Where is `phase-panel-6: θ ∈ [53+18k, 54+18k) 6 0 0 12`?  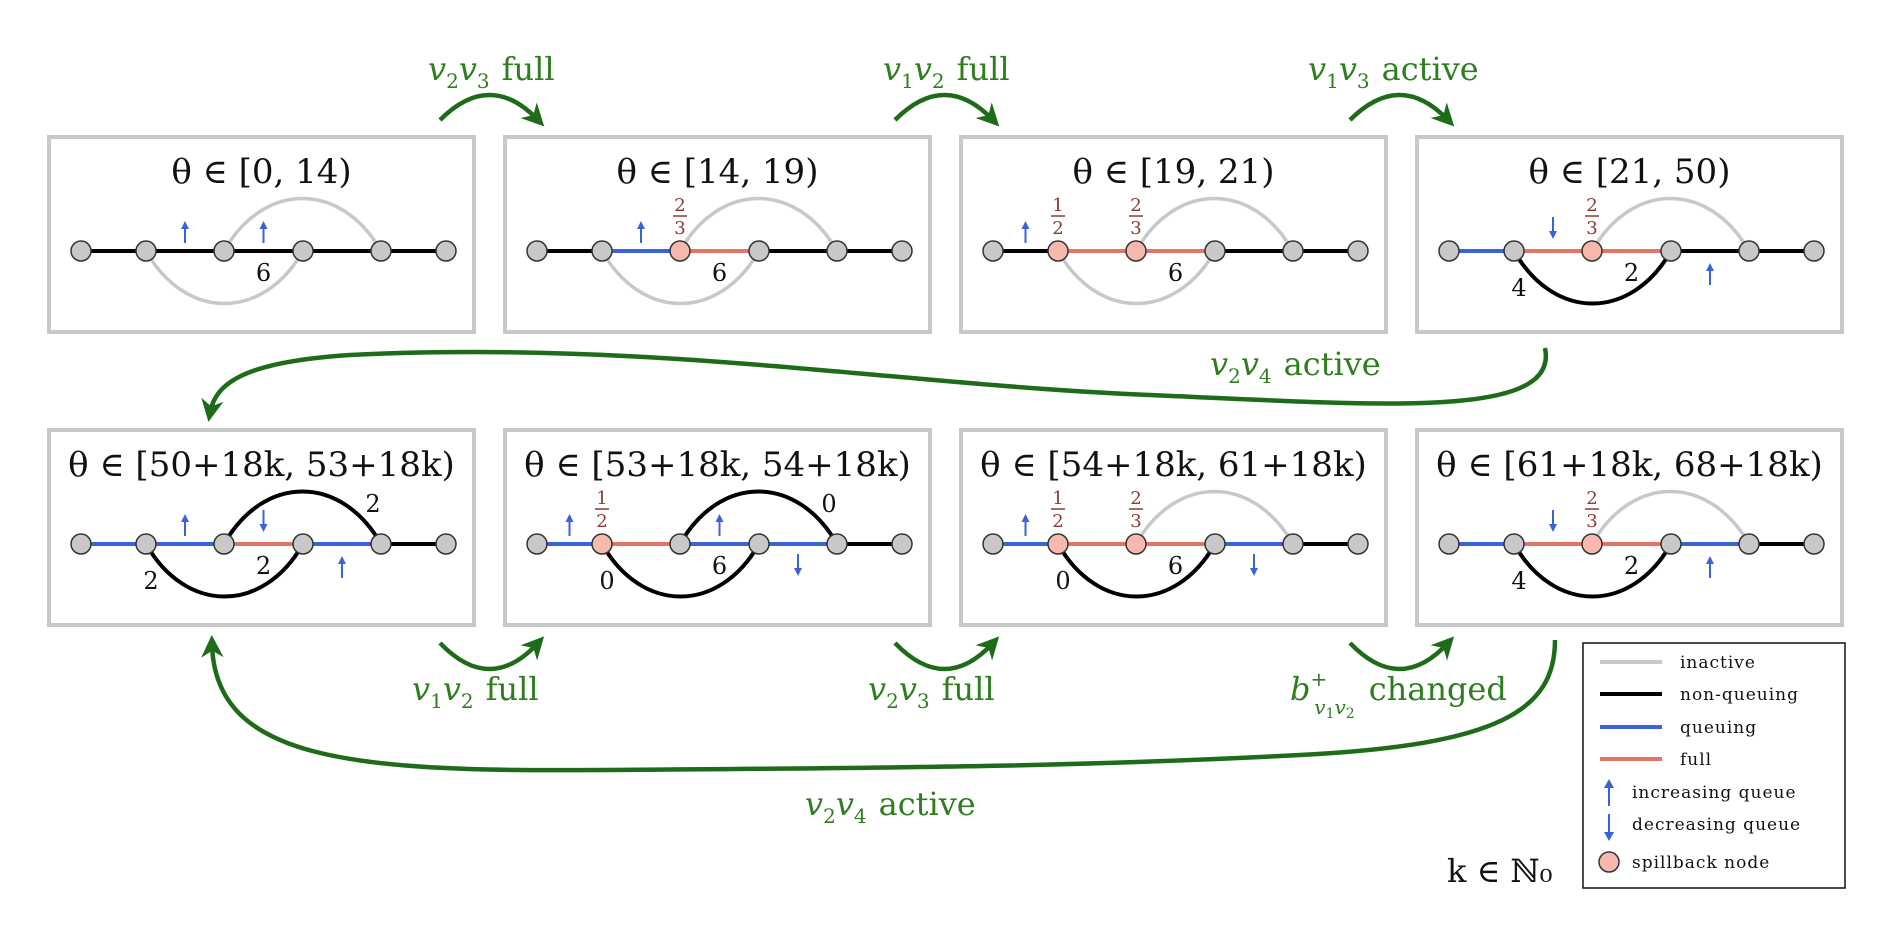
phase-panel-6: θ ∈ [53+18k, 54+18k) 6 0 0 12 is located at coordinates (717, 527).